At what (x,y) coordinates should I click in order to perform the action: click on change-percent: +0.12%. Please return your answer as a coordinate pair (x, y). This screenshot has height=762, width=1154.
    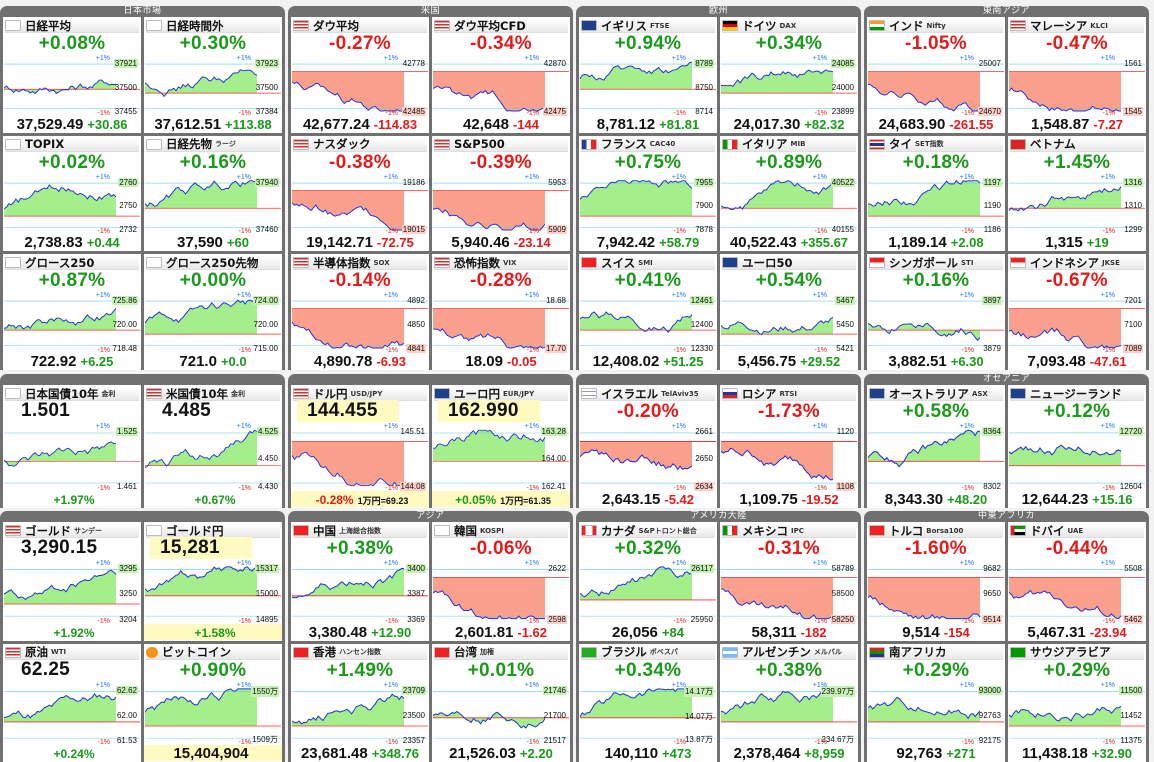
    Looking at the image, I should click on (1077, 411).